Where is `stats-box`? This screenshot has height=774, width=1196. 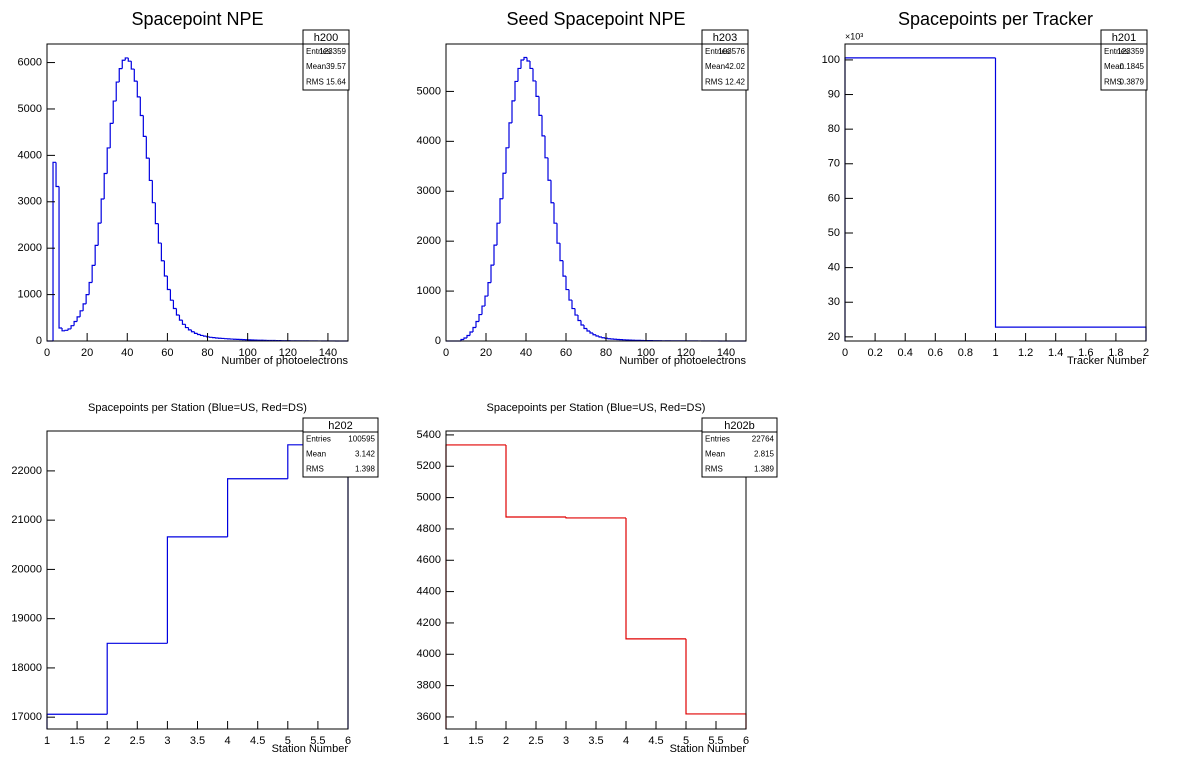 stats-box is located at coordinates (340, 447).